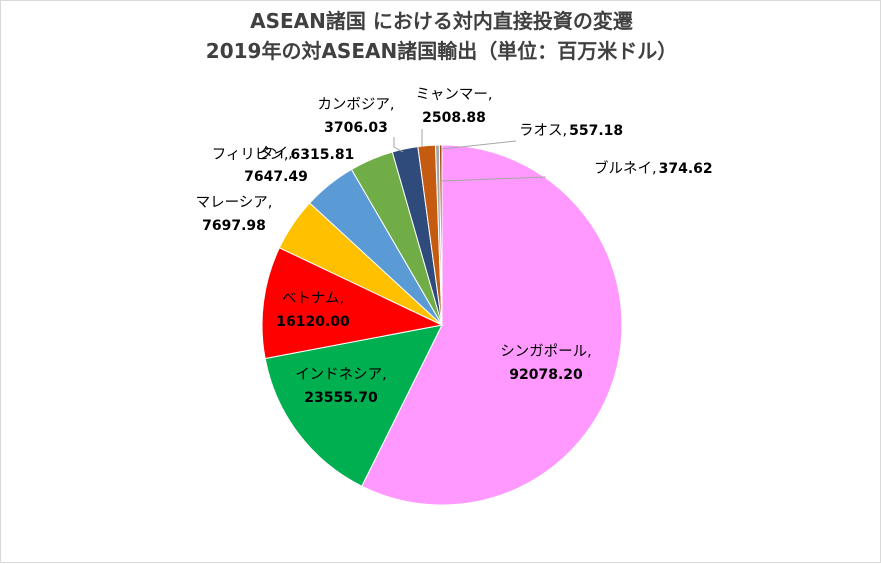  Describe the element at coordinates (441, 21) in the screenshot. I see `chart-title: ASEAN諸国 における対内直接投資の変遷` at that location.